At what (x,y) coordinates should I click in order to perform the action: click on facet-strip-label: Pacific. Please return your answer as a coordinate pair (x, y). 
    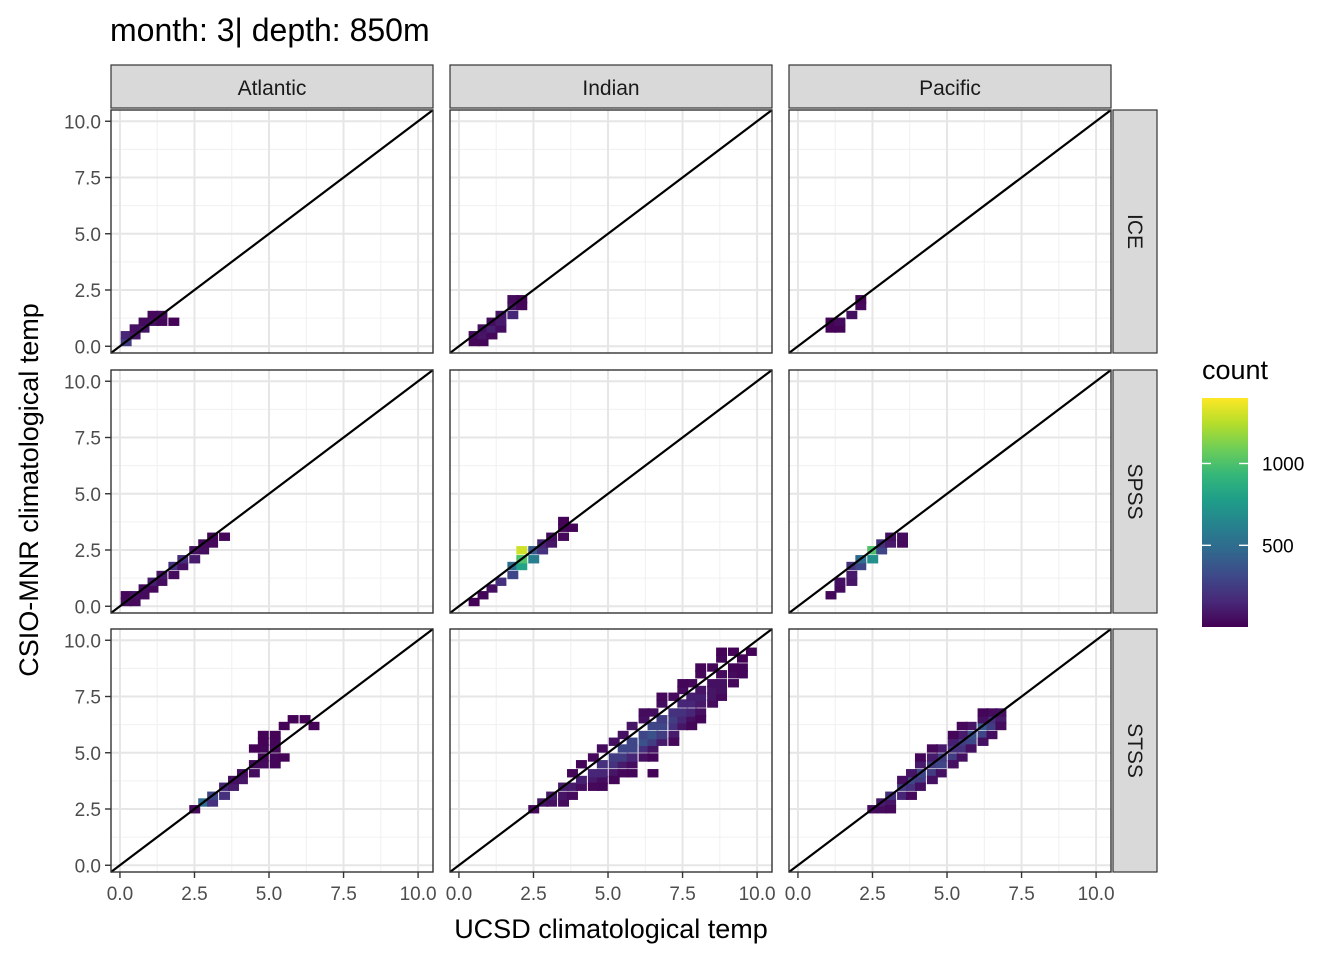
    Looking at the image, I should click on (950, 88).